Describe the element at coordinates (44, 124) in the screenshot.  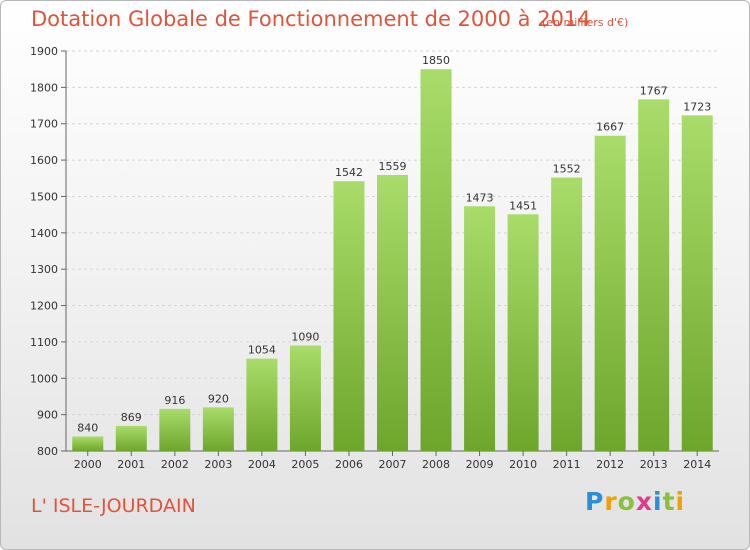
I see `y-tick-label: 1700` at that location.